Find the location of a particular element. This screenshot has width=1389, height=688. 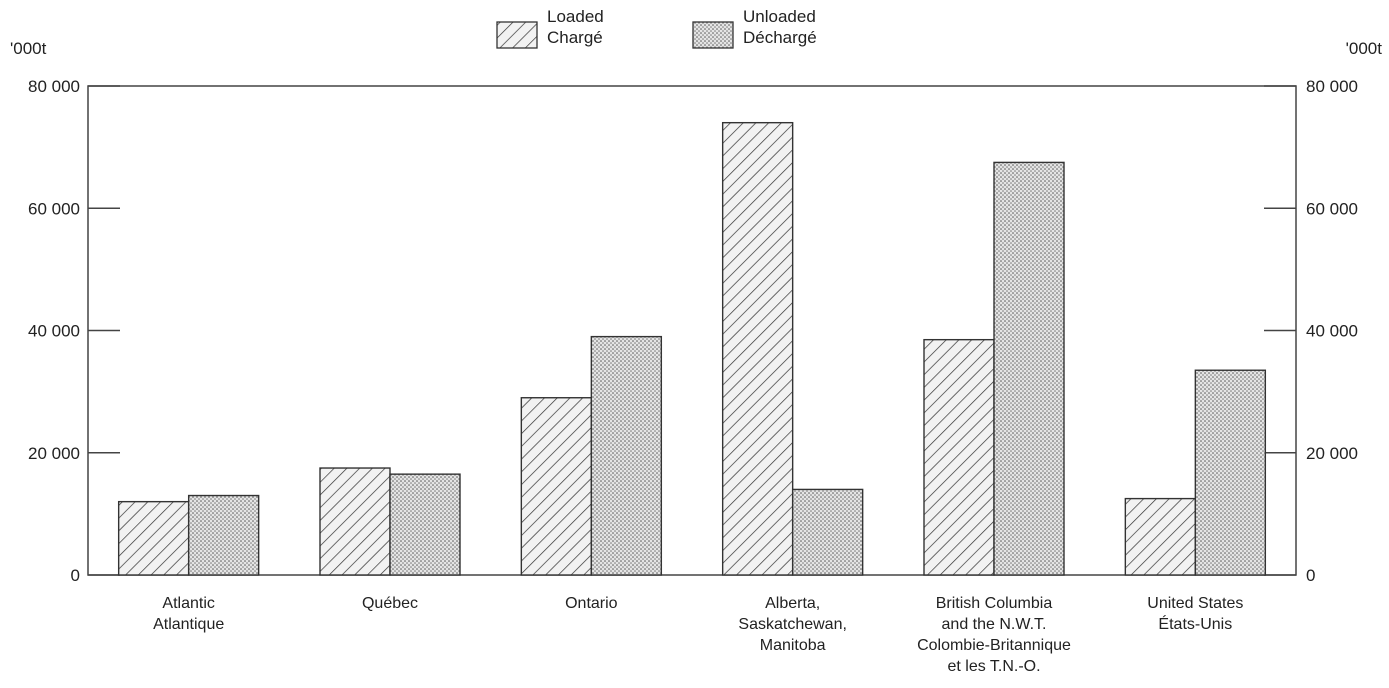

y-unit-left: '000t is located at coordinates (28, 48).